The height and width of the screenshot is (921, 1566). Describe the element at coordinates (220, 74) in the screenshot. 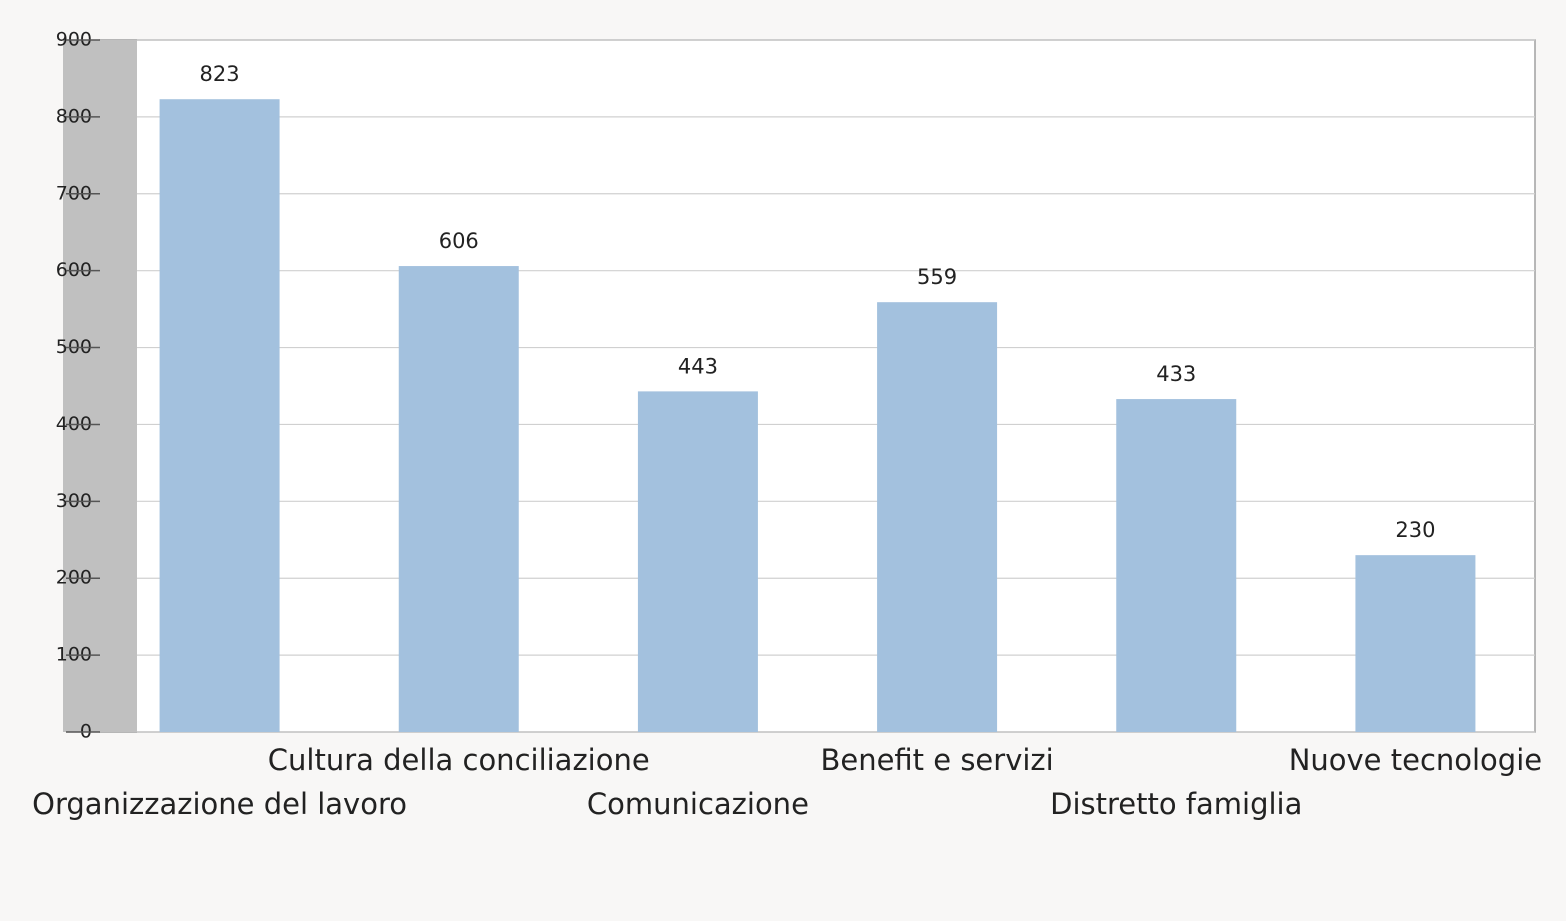

I see `data-label: 823` at that location.